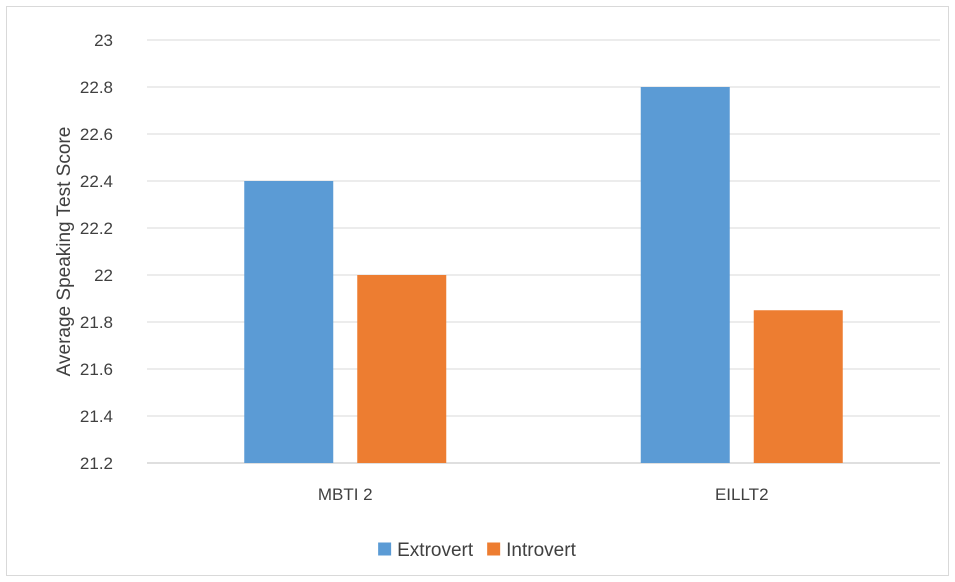  Describe the element at coordinates (64, 252) in the screenshot. I see `y-axis-title: Average Speaking Test Score` at that location.